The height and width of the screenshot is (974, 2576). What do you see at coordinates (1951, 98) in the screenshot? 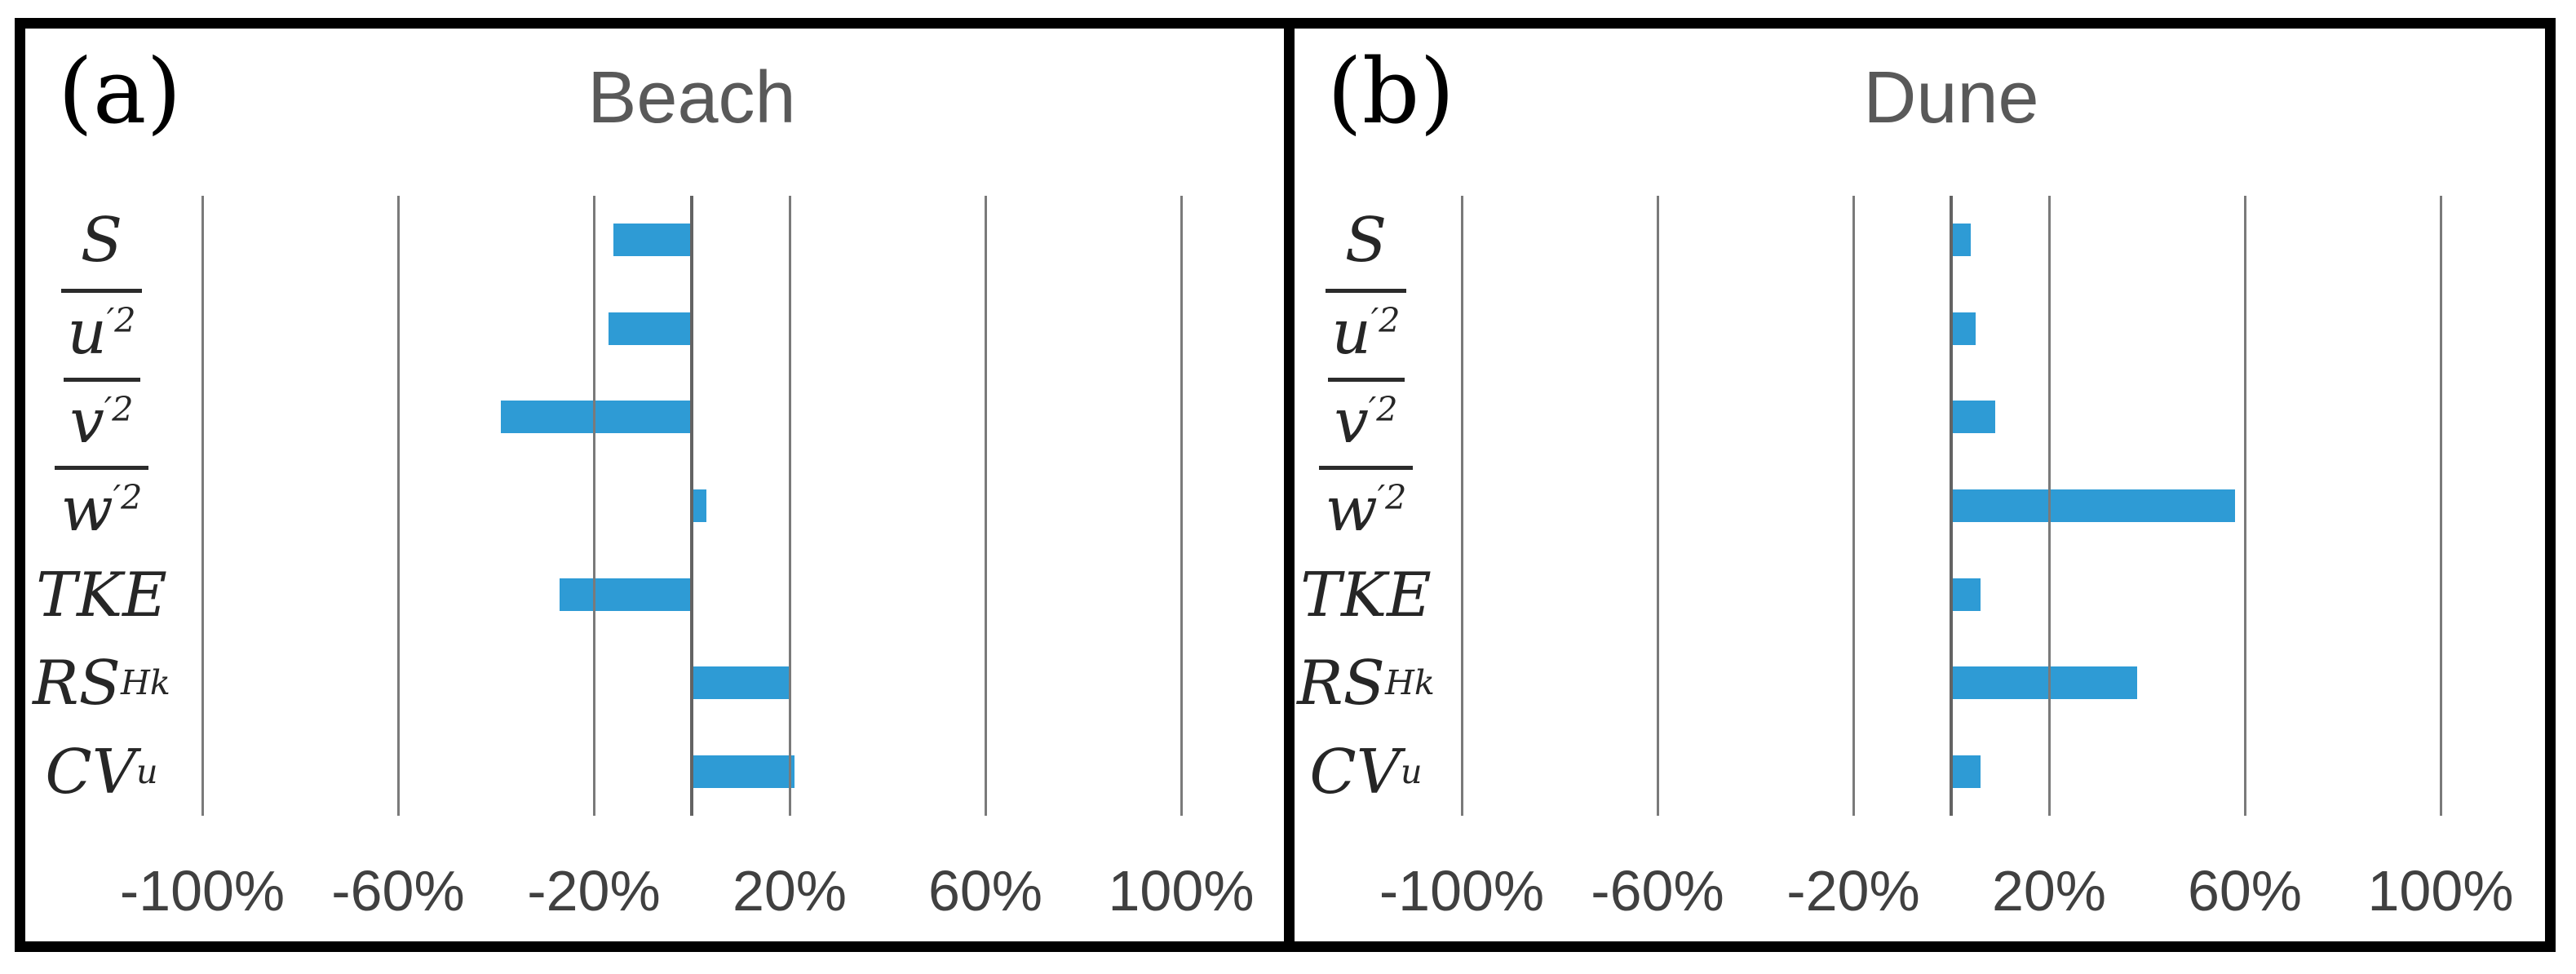
I see `chart-title-dune: Dune` at bounding box center [1951, 98].